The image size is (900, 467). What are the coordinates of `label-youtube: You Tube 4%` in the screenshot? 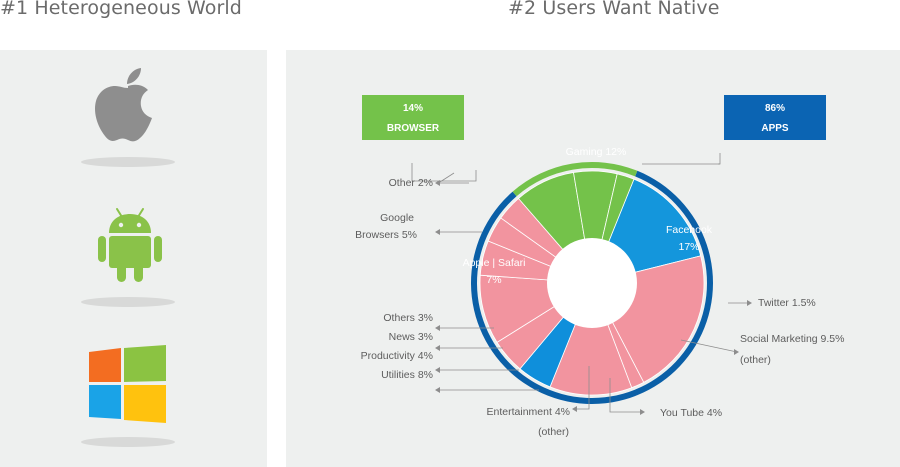 It's located at (691, 413).